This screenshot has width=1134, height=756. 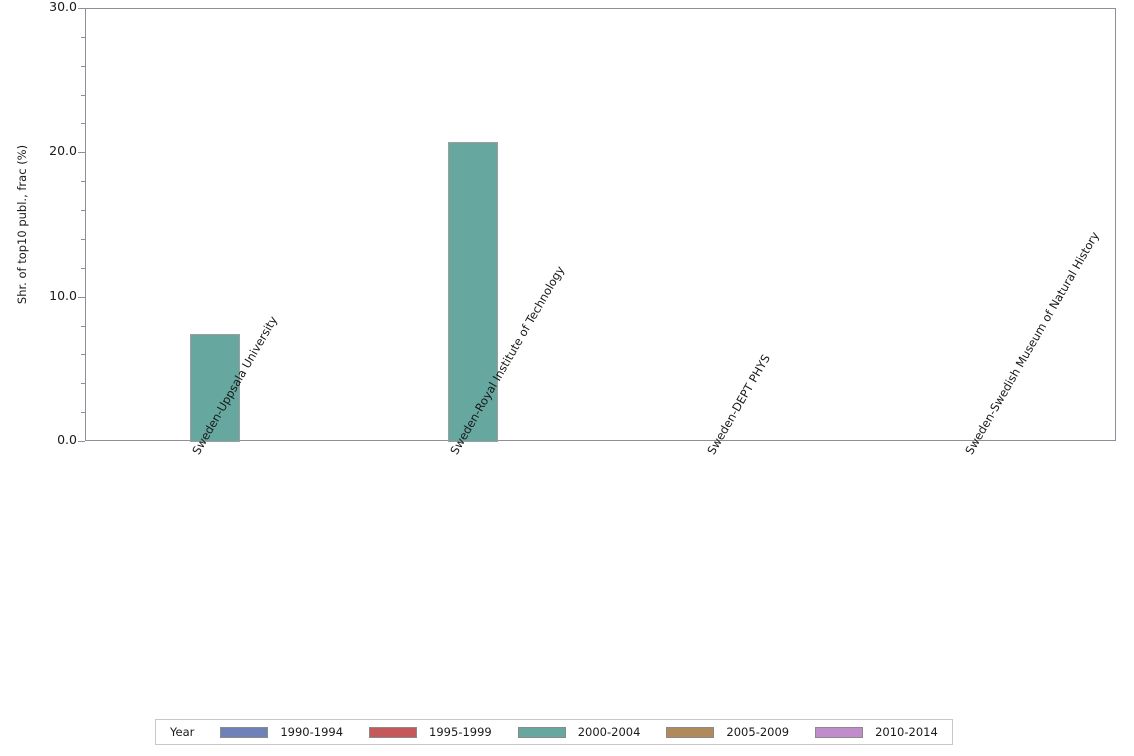 What do you see at coordinates (758, 732) in the screenshot?
I see `legend-label: 2005-2009` at bounding box center [758, 732].